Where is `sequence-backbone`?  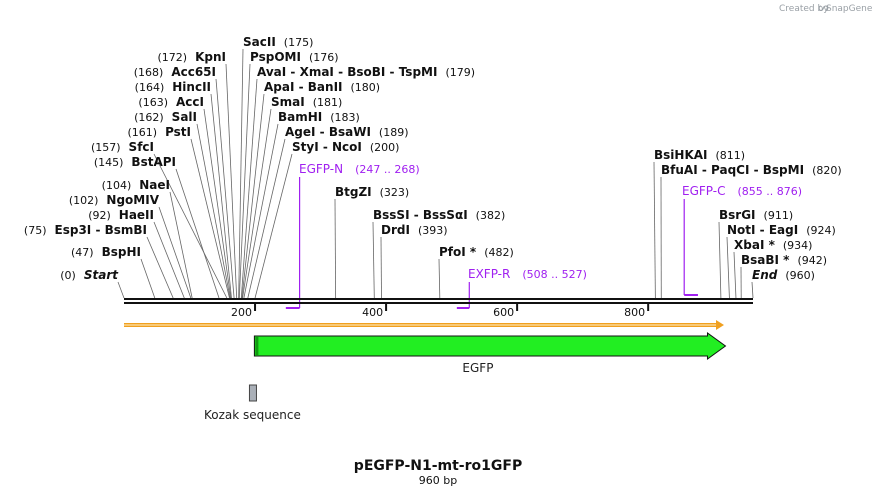
sequence-backbone is located at coordinates (438, 301).